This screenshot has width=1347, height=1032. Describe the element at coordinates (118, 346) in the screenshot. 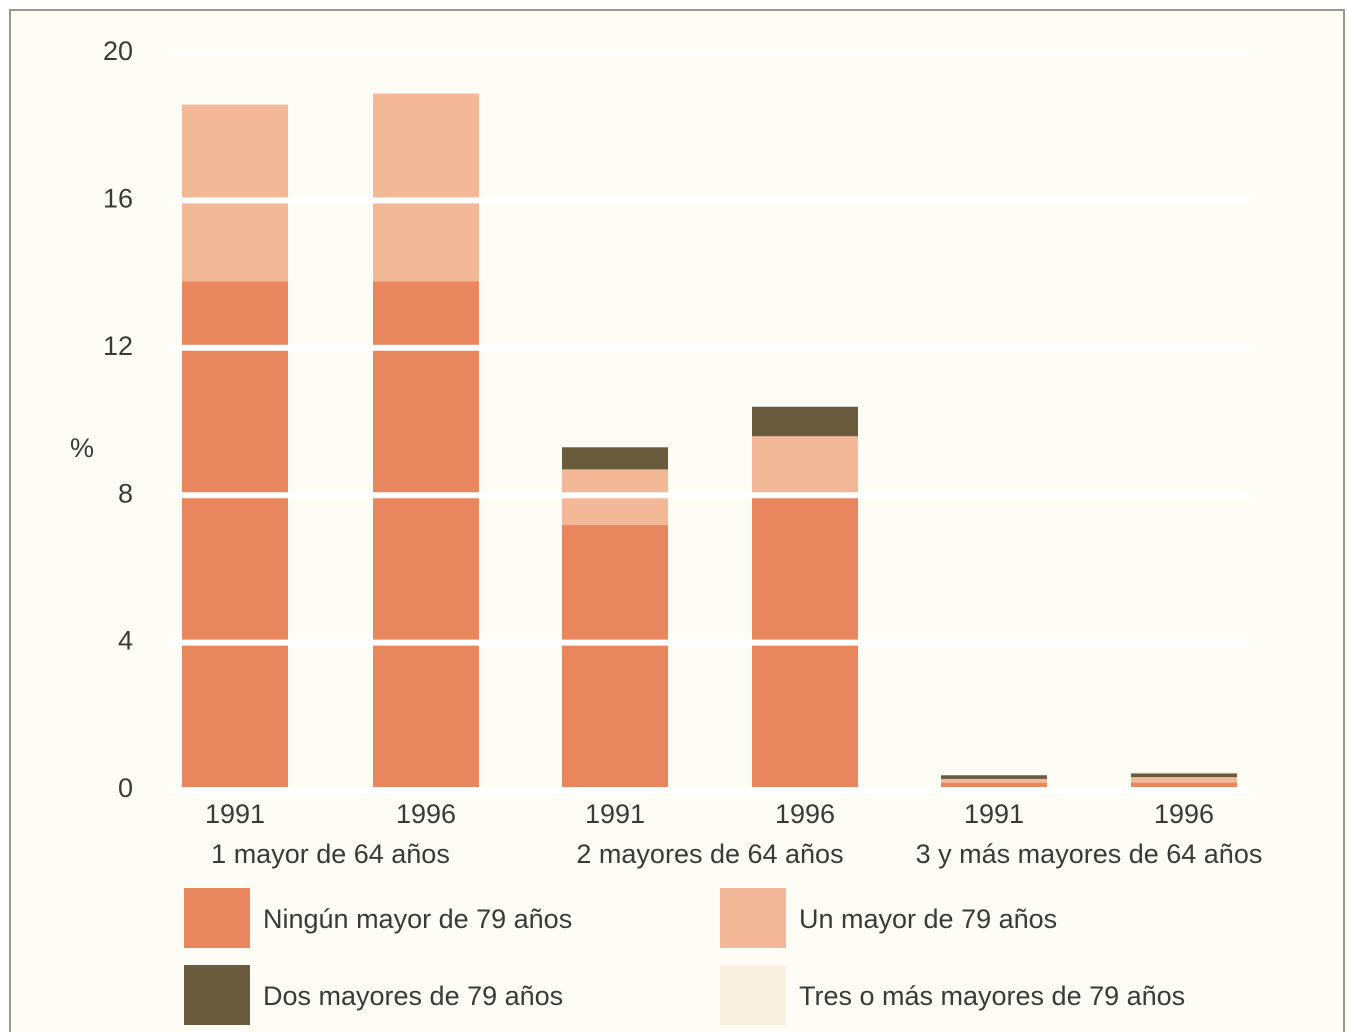

I see `y-tick-label: 12` at that location.